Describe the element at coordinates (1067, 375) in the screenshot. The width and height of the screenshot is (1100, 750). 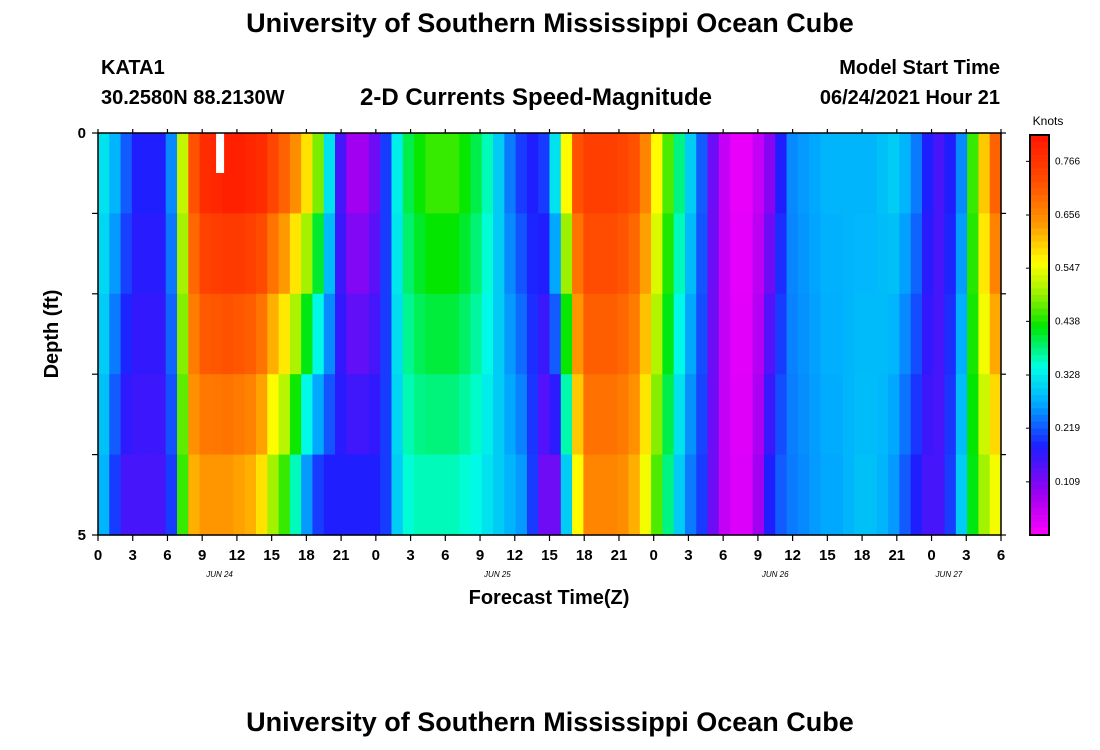
I see `colorbar-tick-label: 0.328` at that location.